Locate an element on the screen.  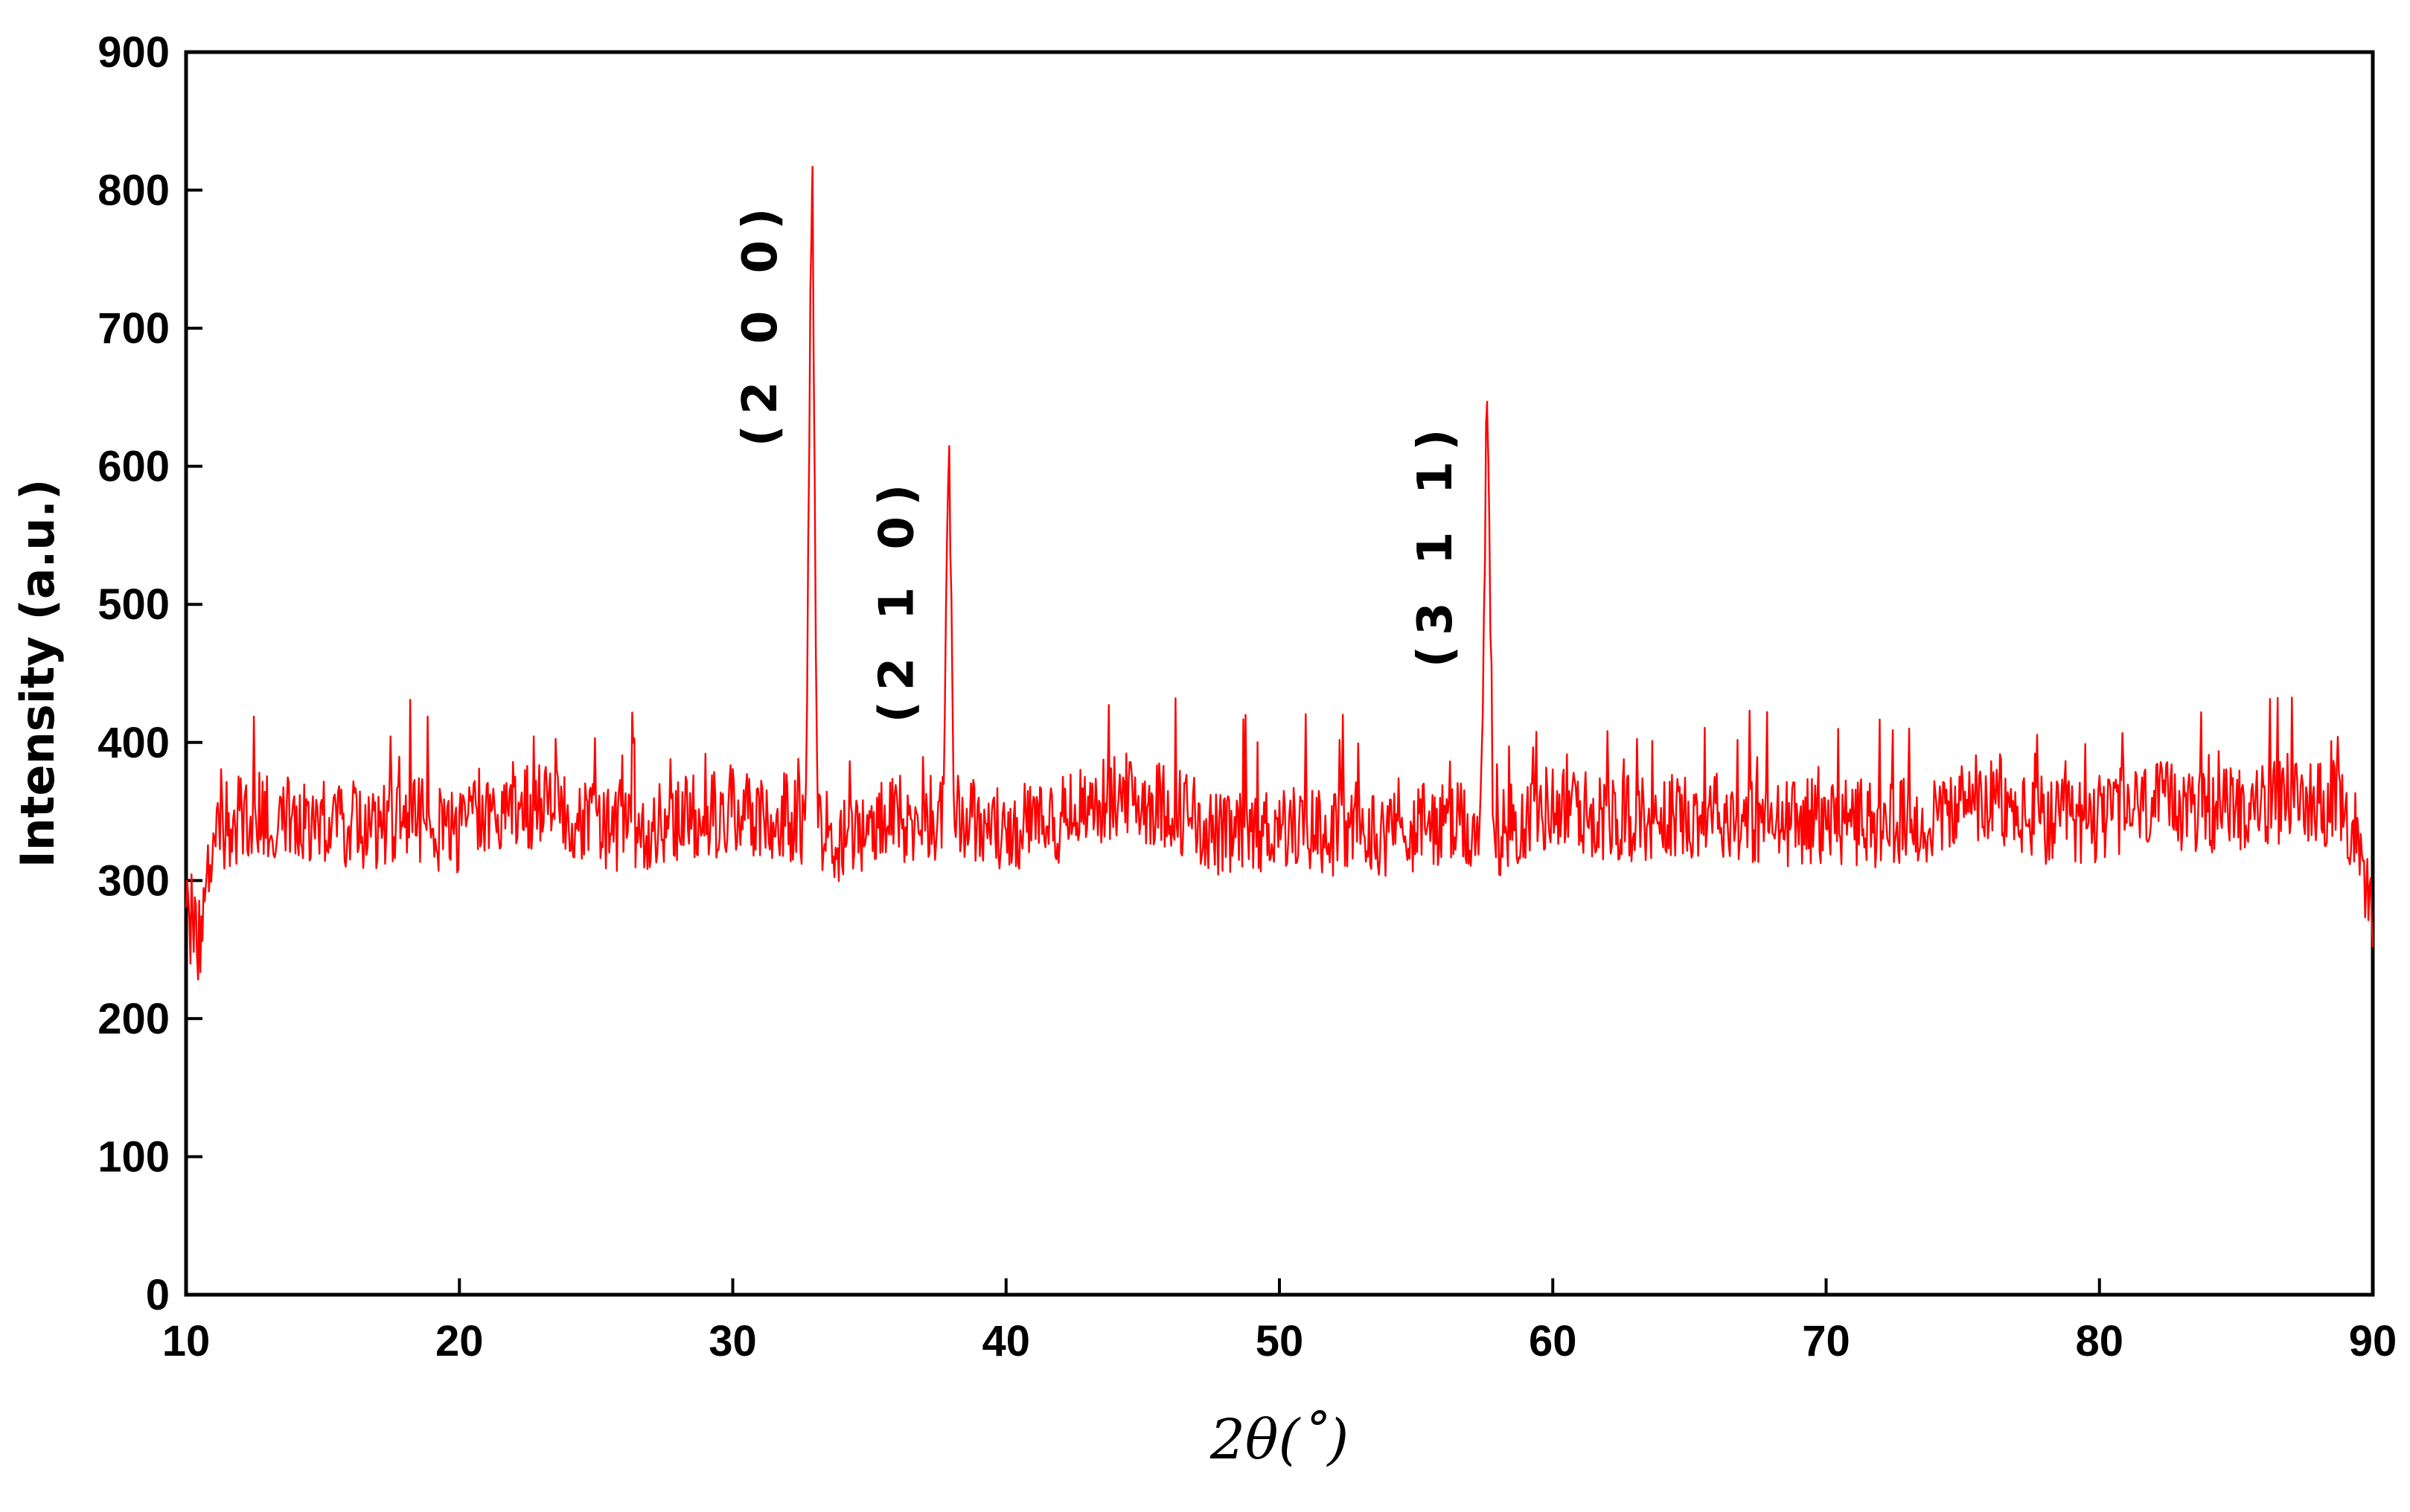
y-tick-label: 600 is located at coordinates (134, 467).